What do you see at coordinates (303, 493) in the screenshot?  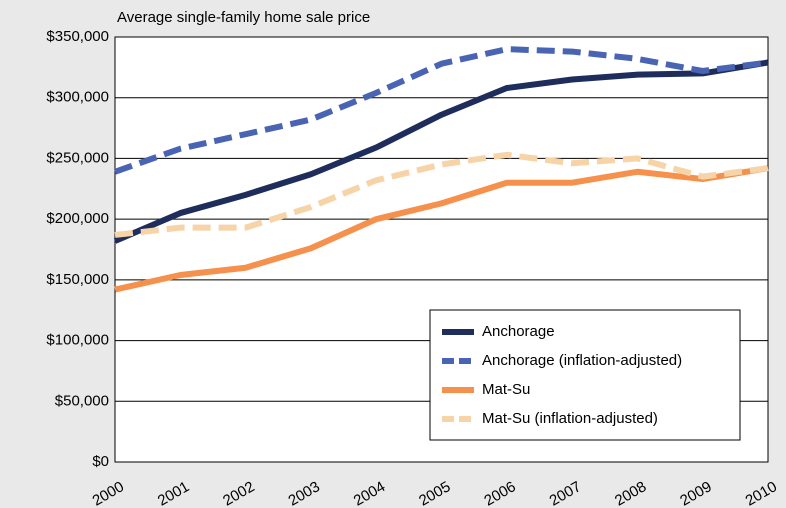 I see `x-tick-label: 2003` at bounding box center [303, 493].